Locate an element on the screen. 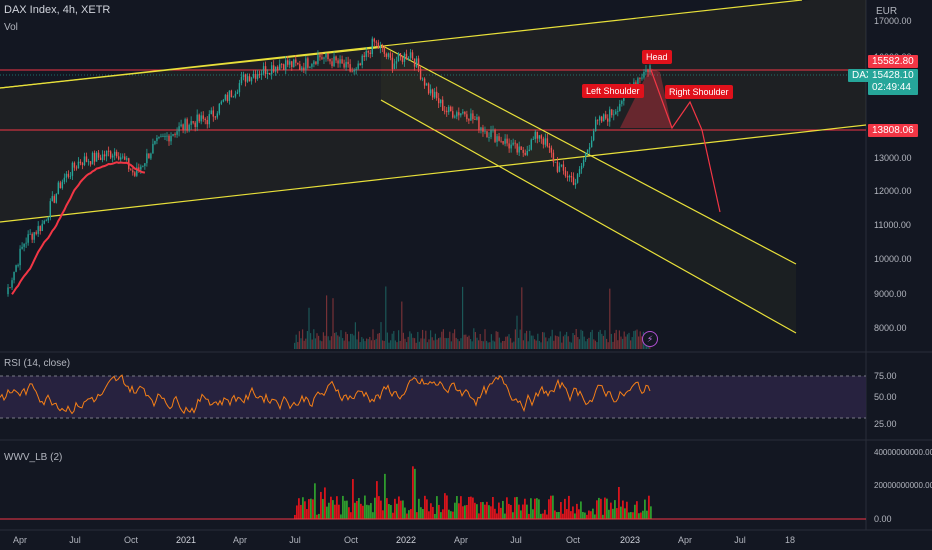  rsi-axis: 75.00 50.00 25.00 is located at coordinates (885, 400).